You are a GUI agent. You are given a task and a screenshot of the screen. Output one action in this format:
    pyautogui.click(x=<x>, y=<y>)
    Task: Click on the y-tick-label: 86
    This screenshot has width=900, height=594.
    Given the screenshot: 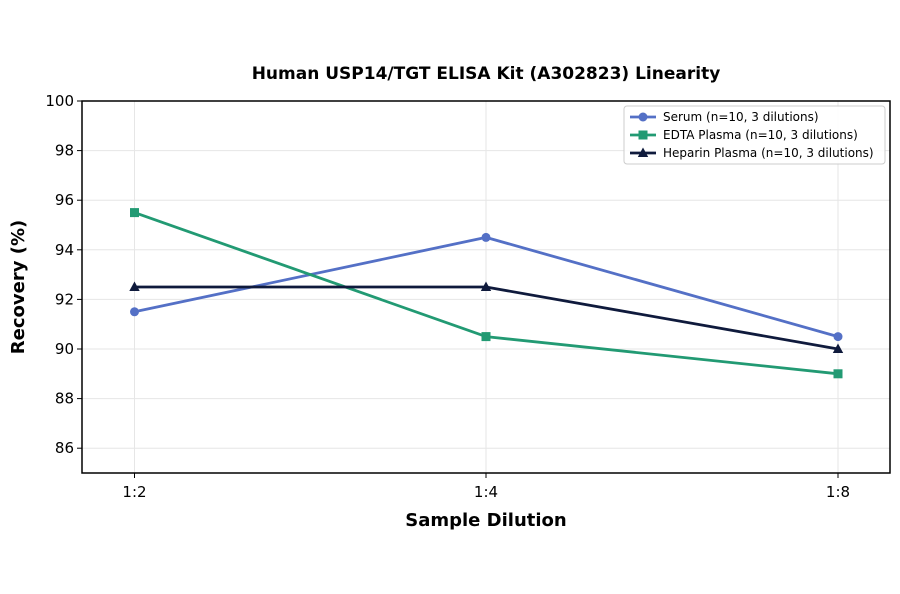 What is the action you would take?
    pyautogui.click(x=64, y=448)
    